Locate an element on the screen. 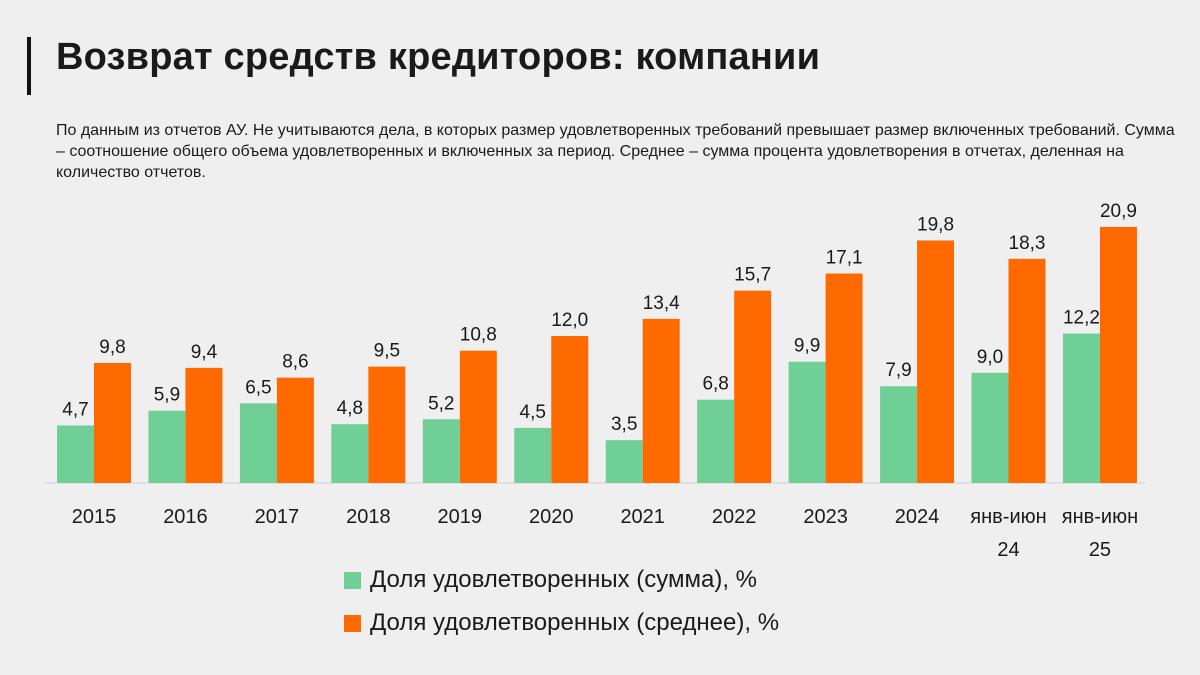 This screenshot has width=1200, height=675. data-label: 12,2 is located at coordinates (1081, 318).